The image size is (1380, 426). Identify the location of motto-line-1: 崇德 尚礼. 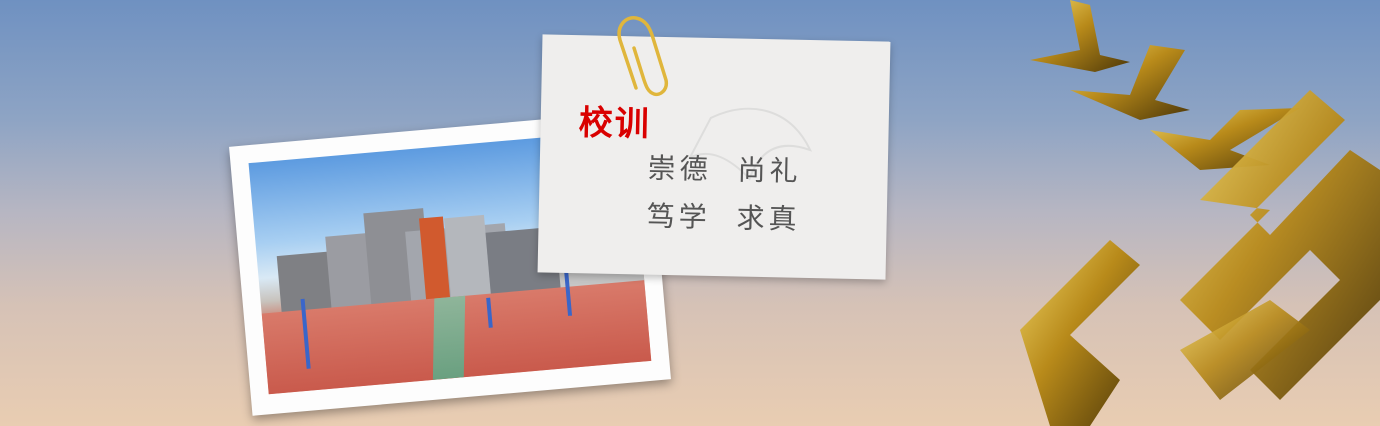
(724, 169).